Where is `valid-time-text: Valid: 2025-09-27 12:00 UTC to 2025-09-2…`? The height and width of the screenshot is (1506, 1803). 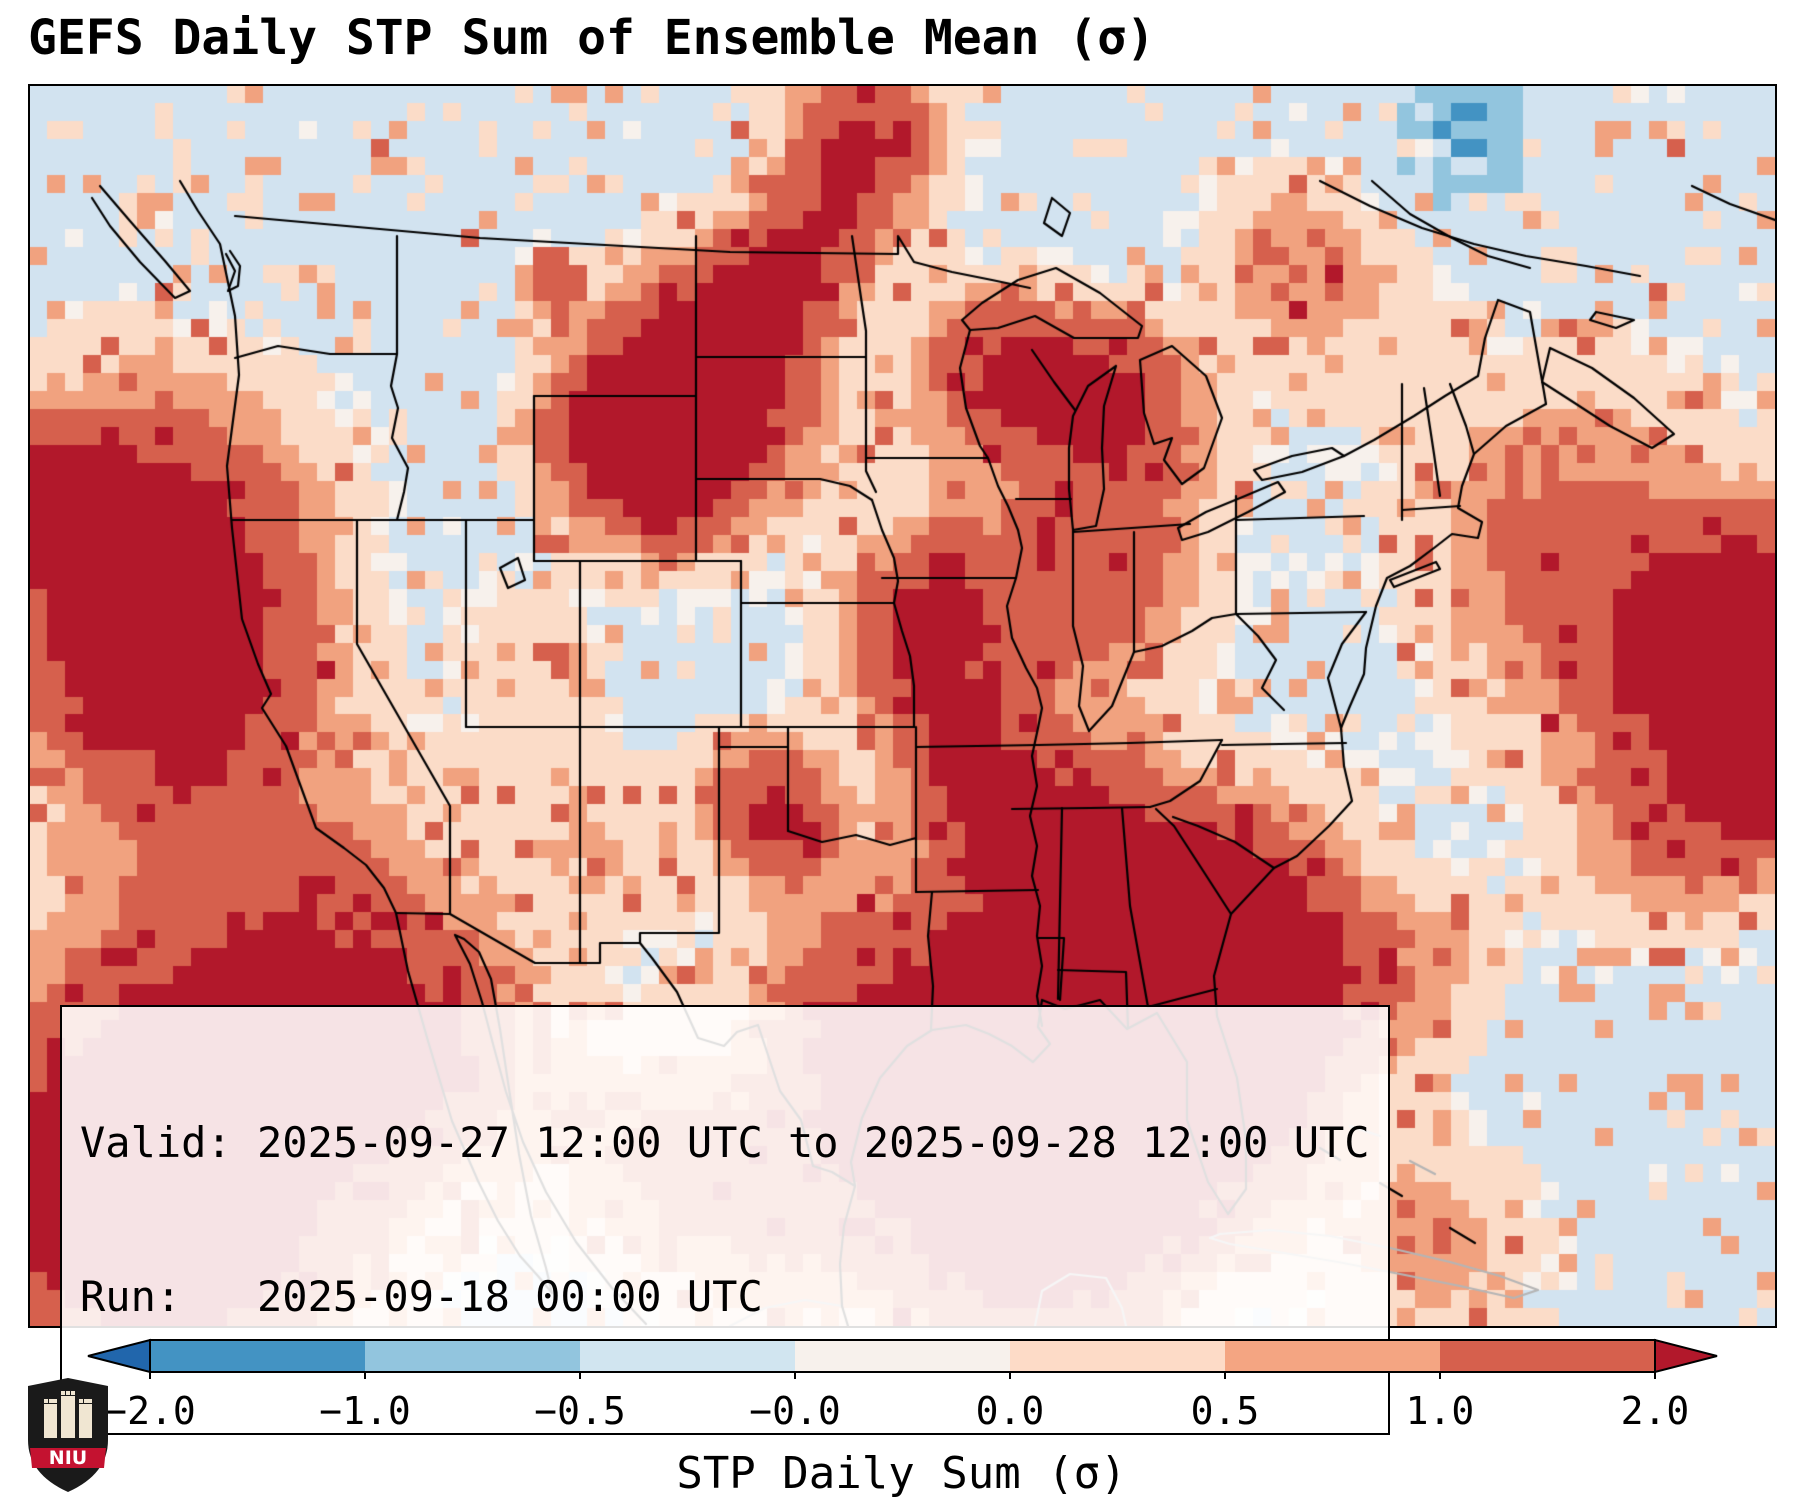
valid-time-text: Valid: 2025-09-27 12:00 UTC to 2025-09-2… is located at coordinates (725, 1143).